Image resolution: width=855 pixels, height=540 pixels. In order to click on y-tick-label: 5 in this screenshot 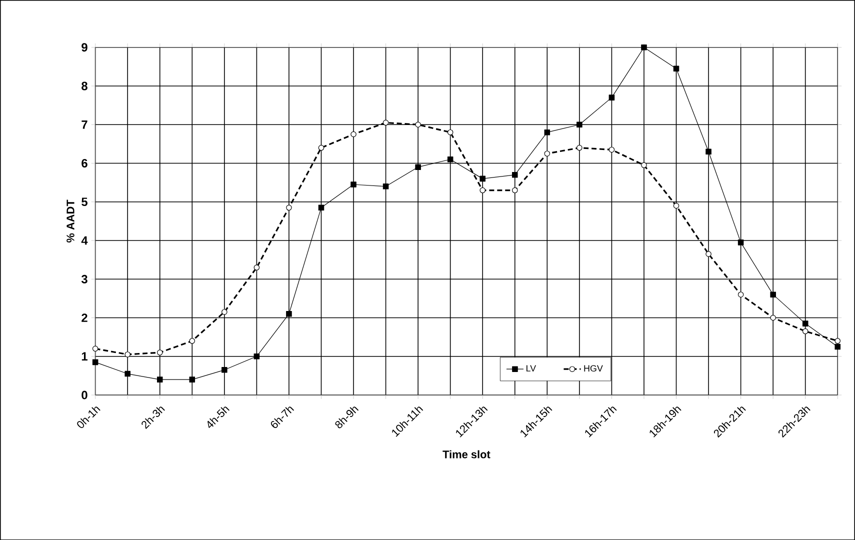, I will do `click(85, 202)`.